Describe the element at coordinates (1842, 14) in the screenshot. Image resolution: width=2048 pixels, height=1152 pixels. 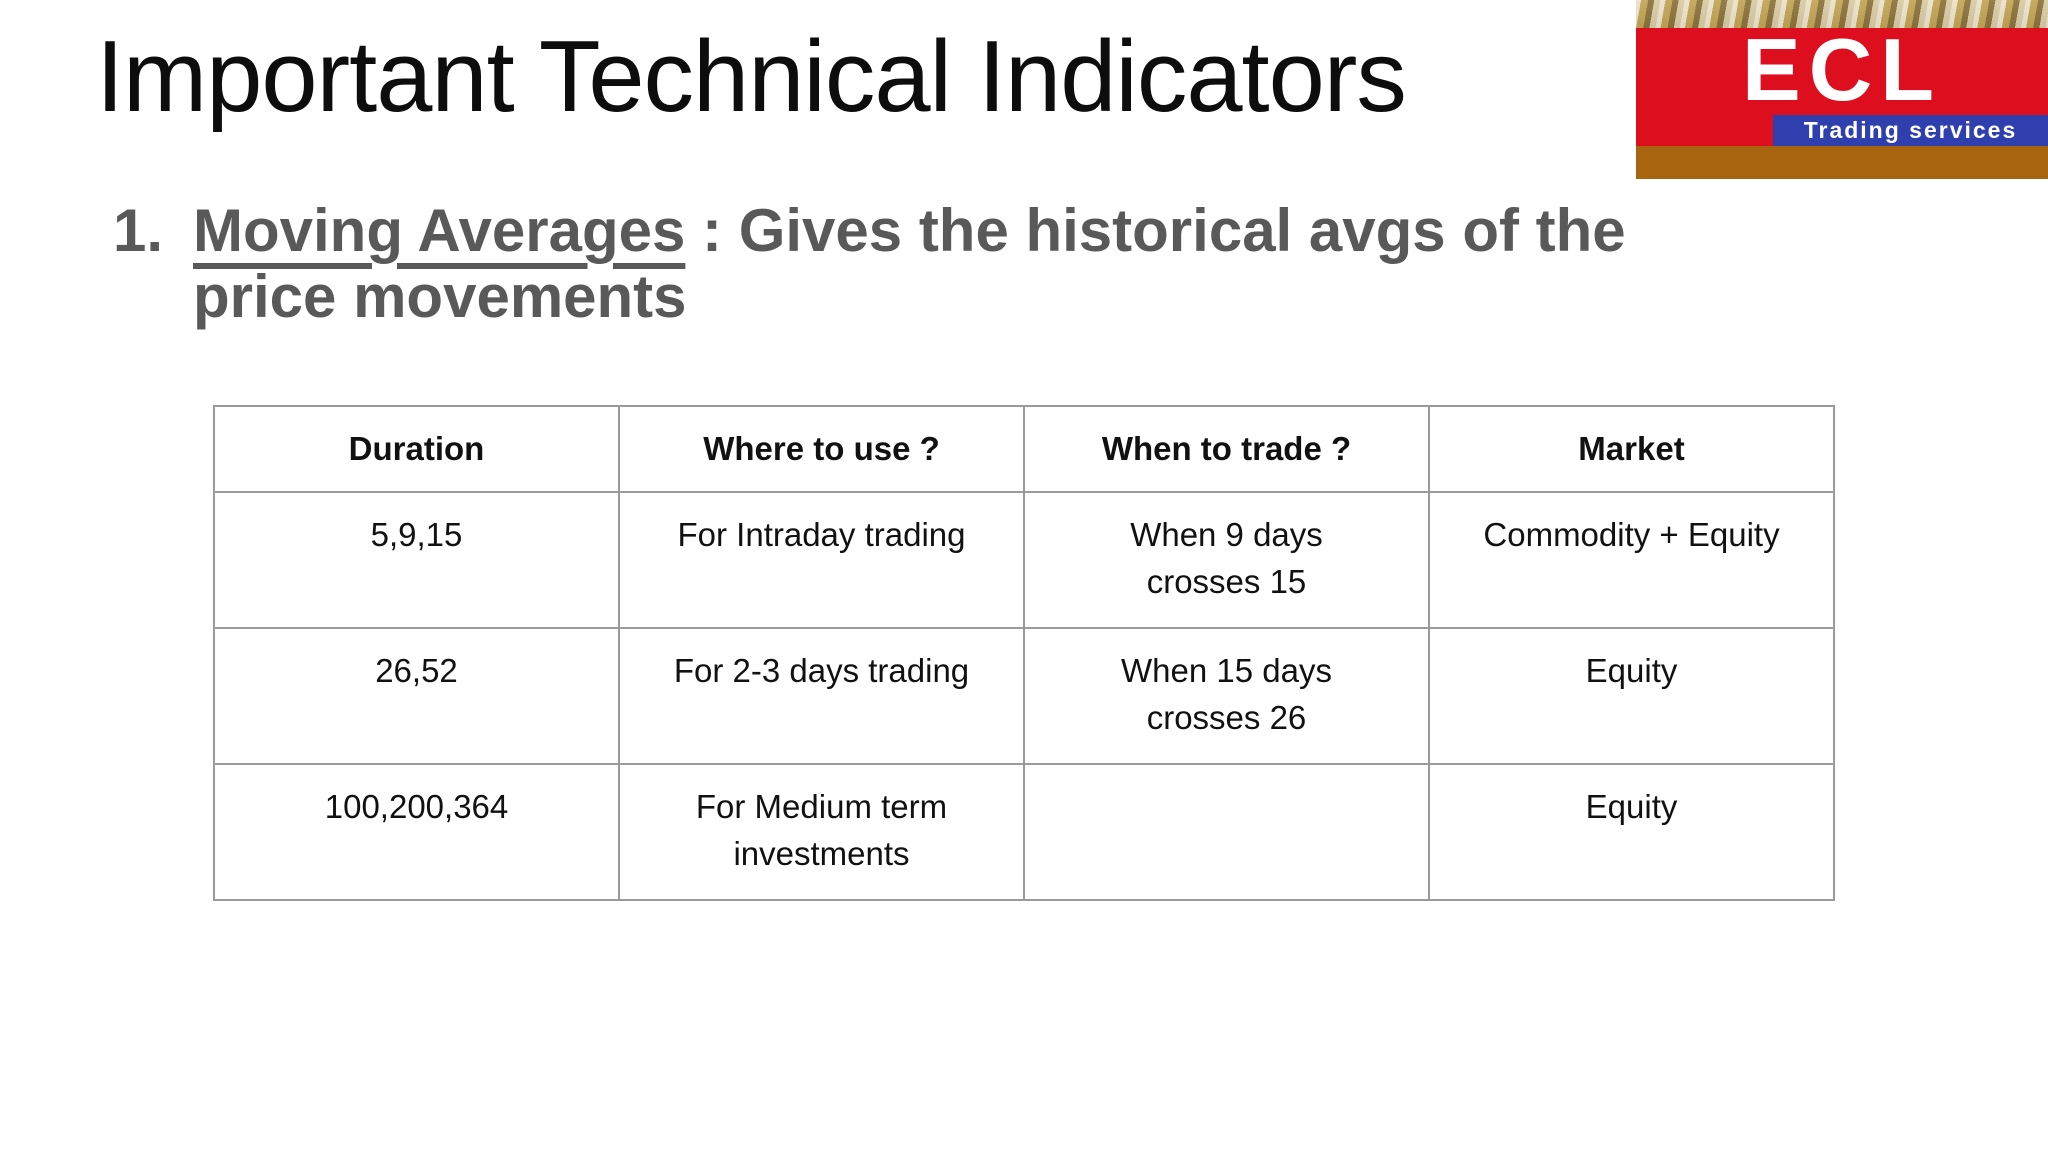
I see `logo-texture-band` at that location.